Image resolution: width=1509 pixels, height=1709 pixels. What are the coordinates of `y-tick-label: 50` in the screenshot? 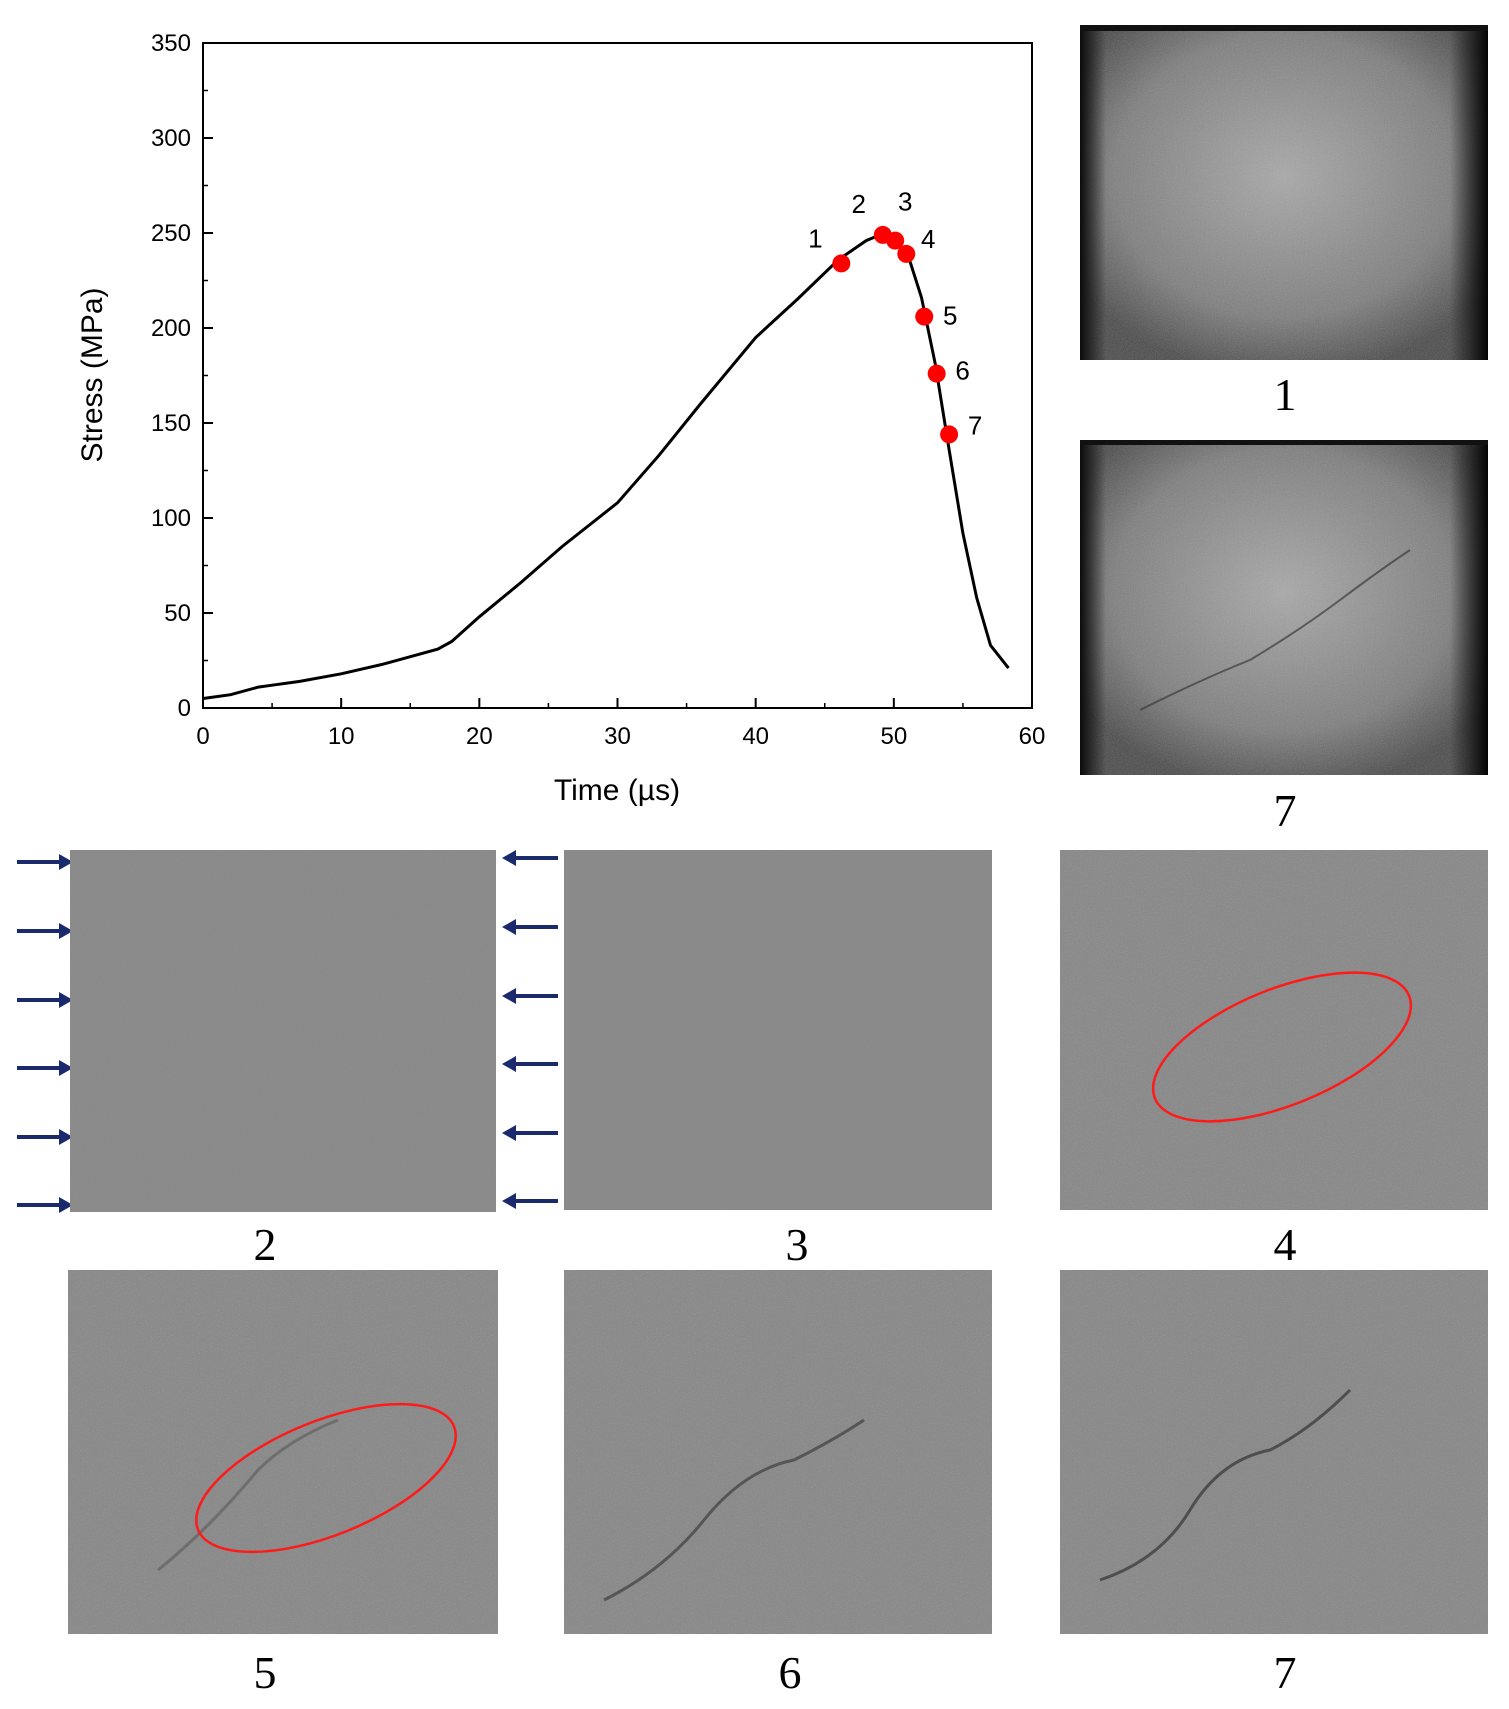 It's located at (177, 613).